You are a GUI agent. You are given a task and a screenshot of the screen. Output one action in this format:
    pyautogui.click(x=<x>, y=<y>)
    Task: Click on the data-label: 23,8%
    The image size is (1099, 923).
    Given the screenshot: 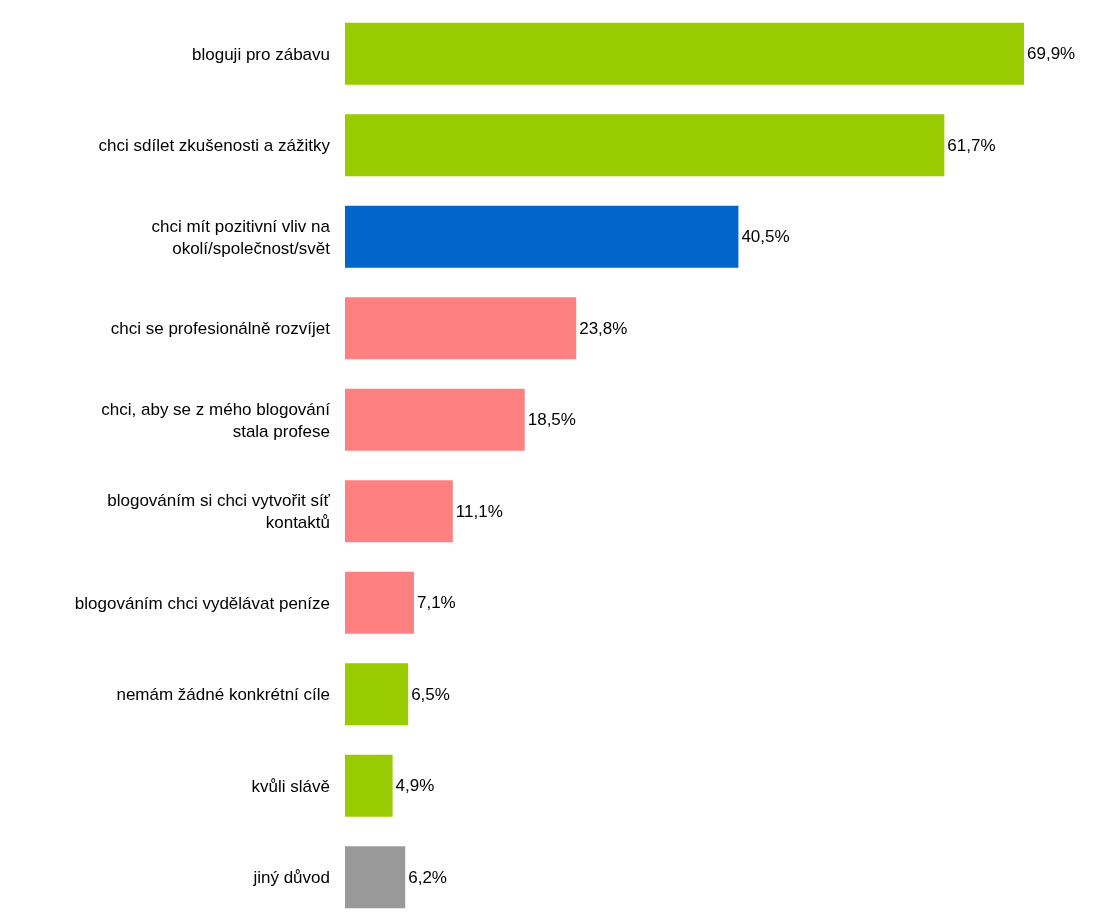 What is the action you would take?
    pyautogui.click(x=603, y=328)
    